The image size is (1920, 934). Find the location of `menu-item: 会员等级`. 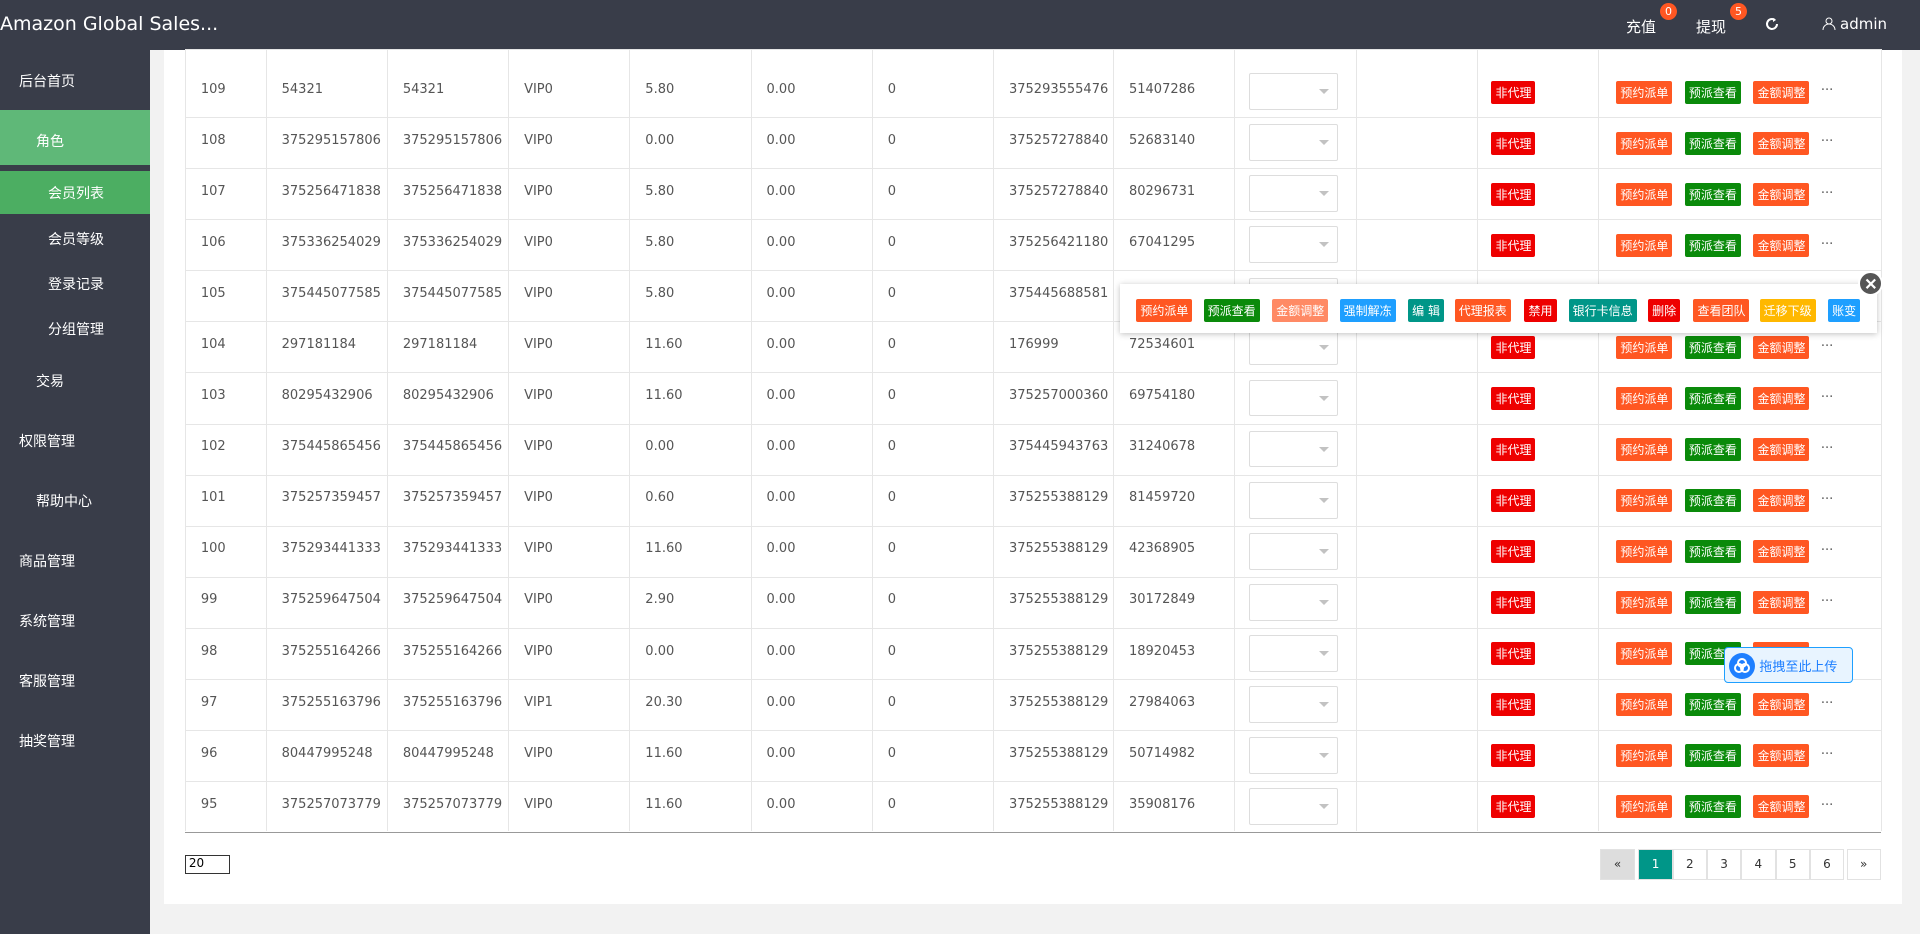

menu-item: 会员等级 is located at coordinates (76, 239).